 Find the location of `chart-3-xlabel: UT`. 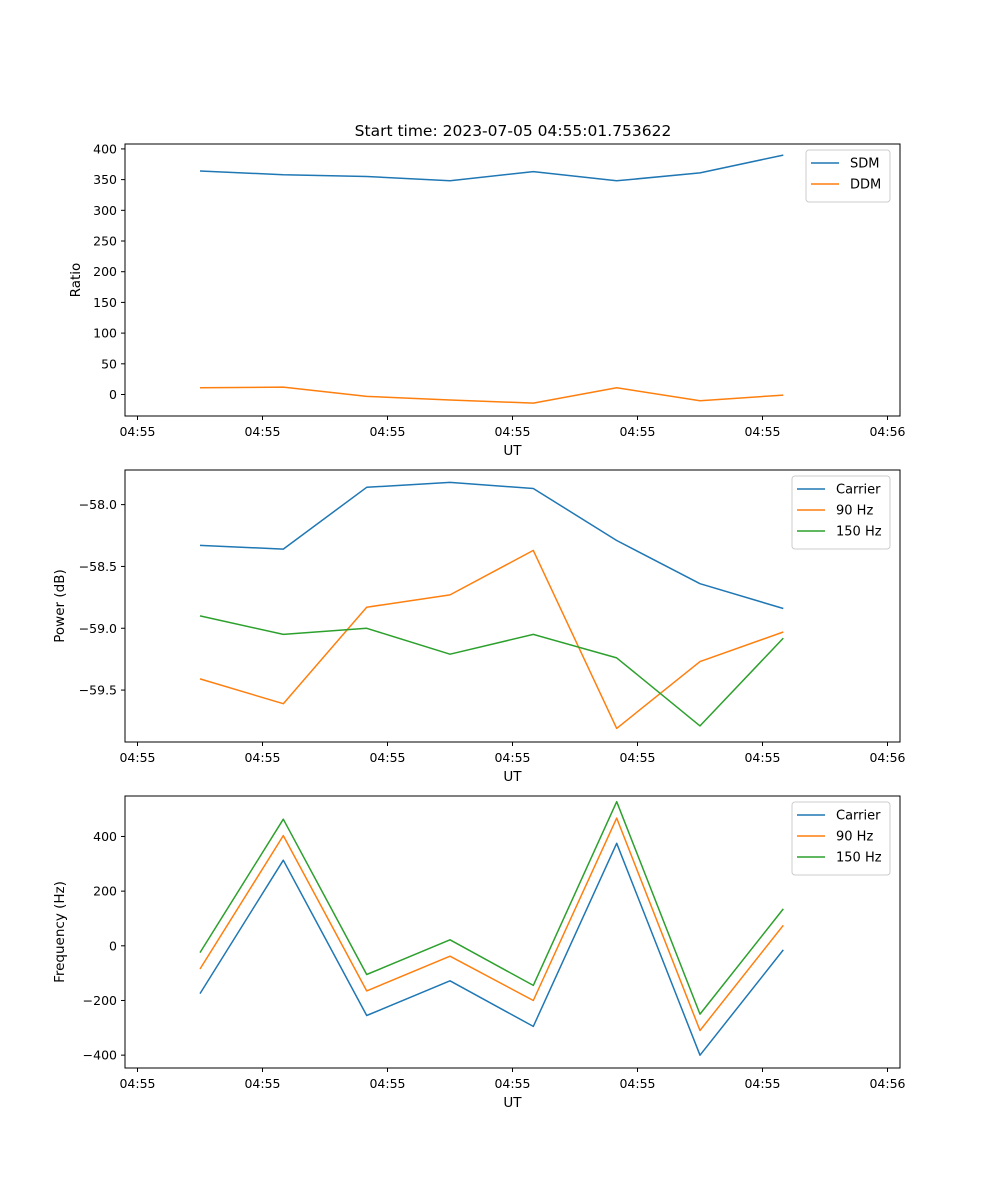

chart-3-xlabel: UT is located at coordinates (512, 1103).